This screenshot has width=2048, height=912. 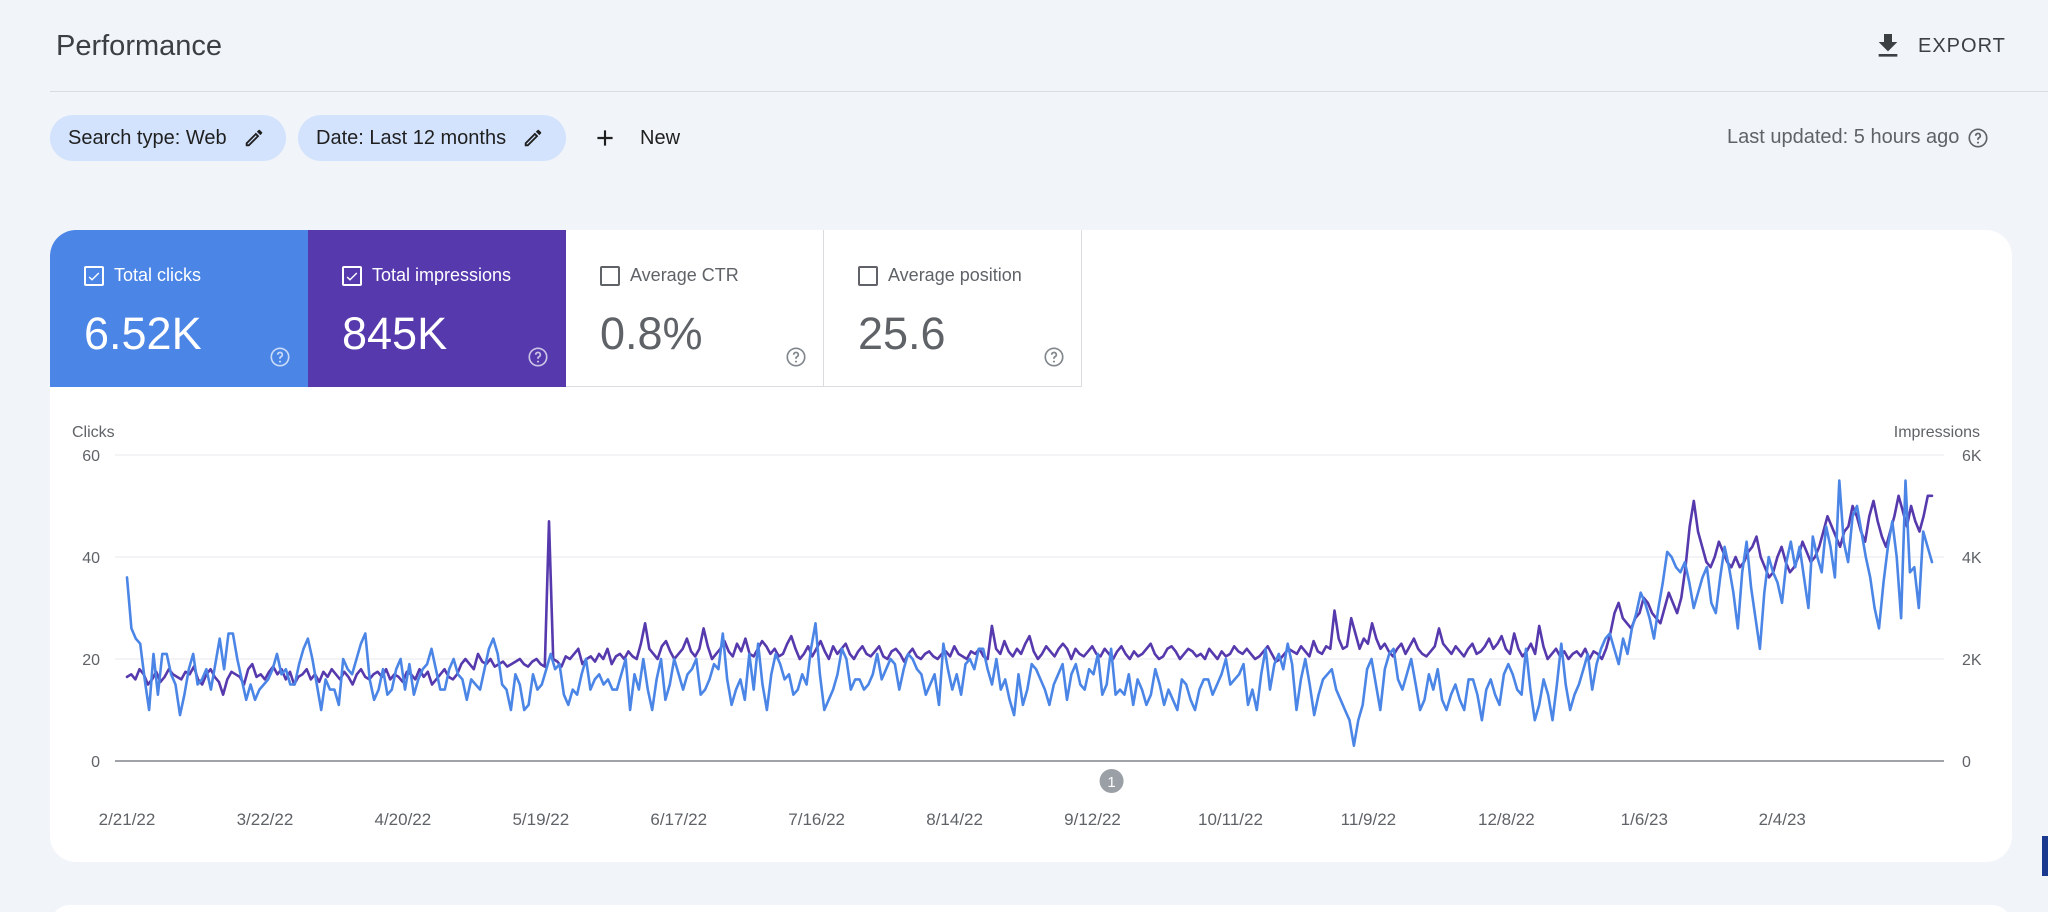 What do you see at coordinates (1031, 908) in the screenshot?
I see `next-card-edge` at bounding box center [1031, 908].